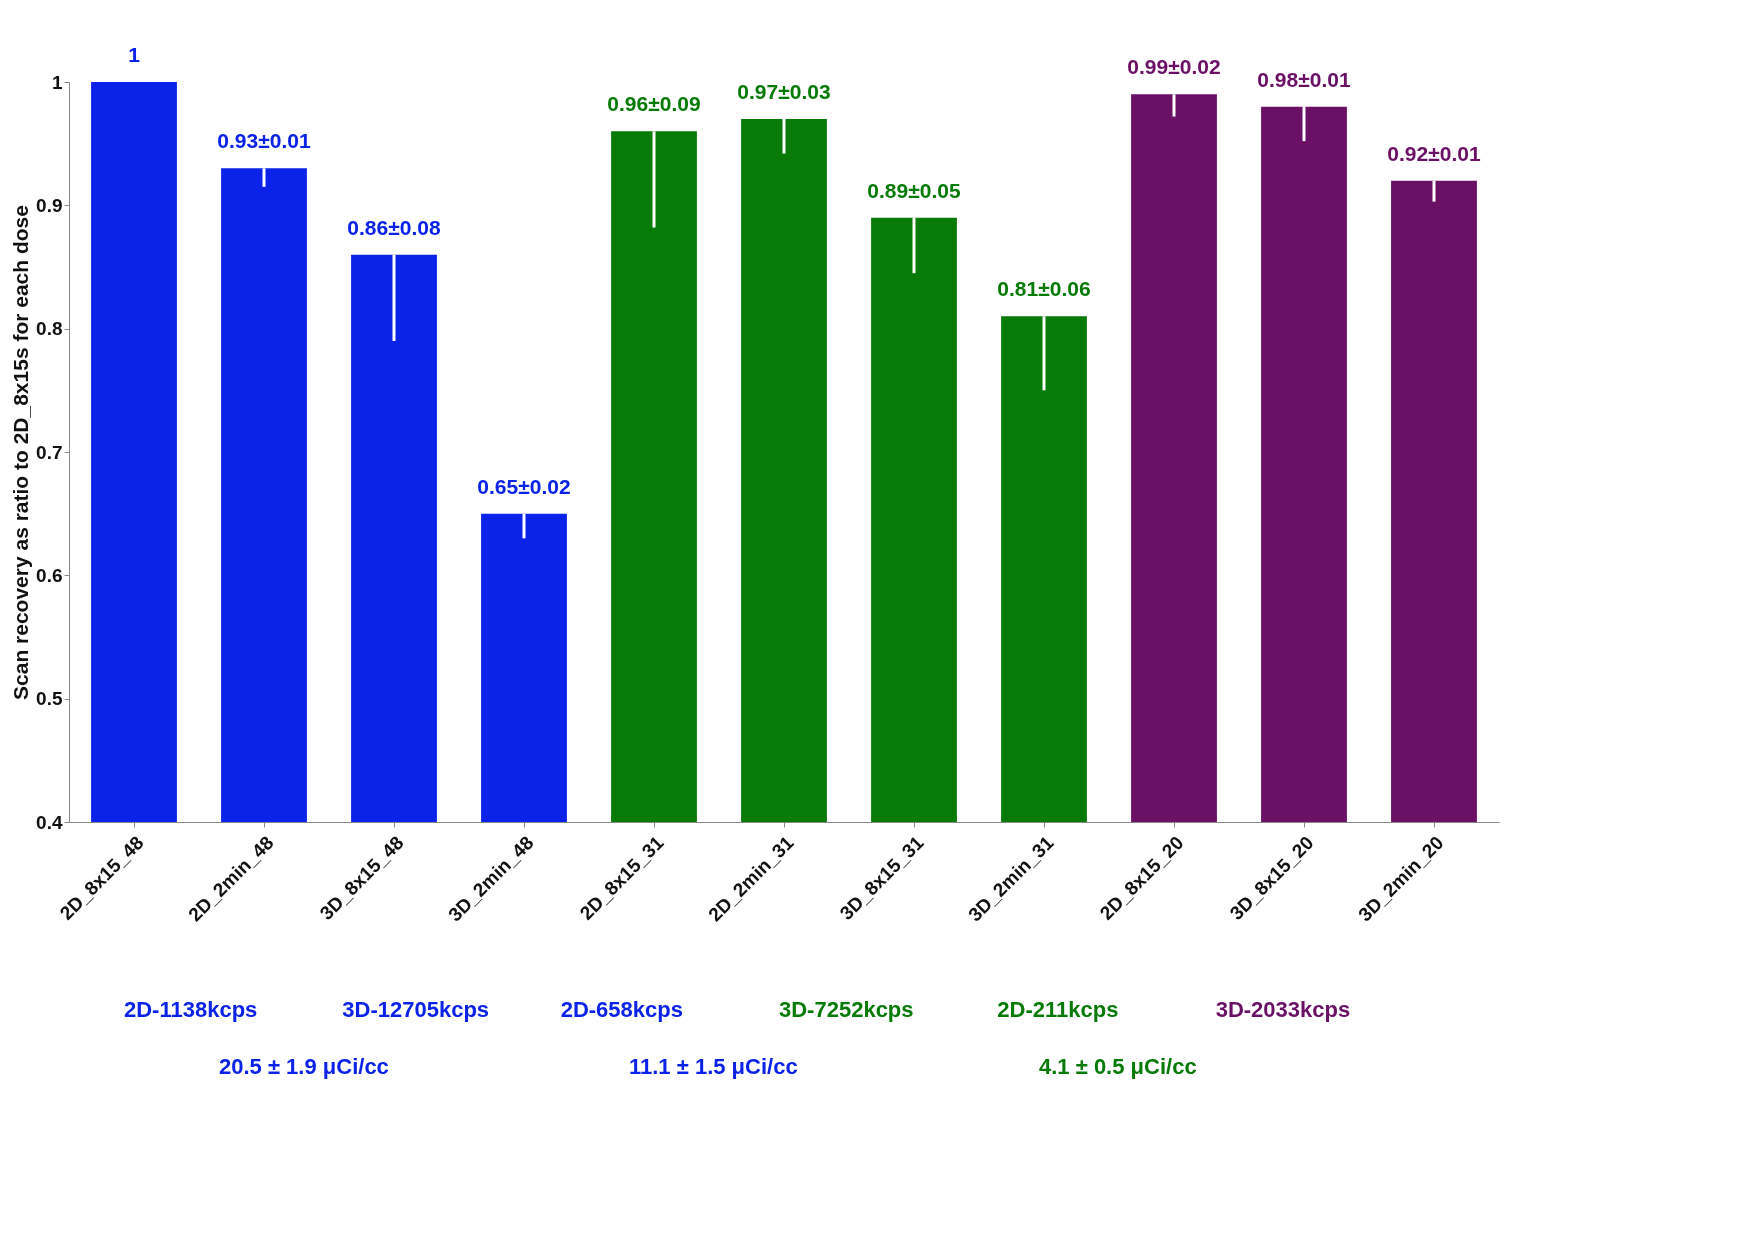 This screenshot has width=1755, height=1243. I want to click on y-tick-label: 1, so click(57, 82).